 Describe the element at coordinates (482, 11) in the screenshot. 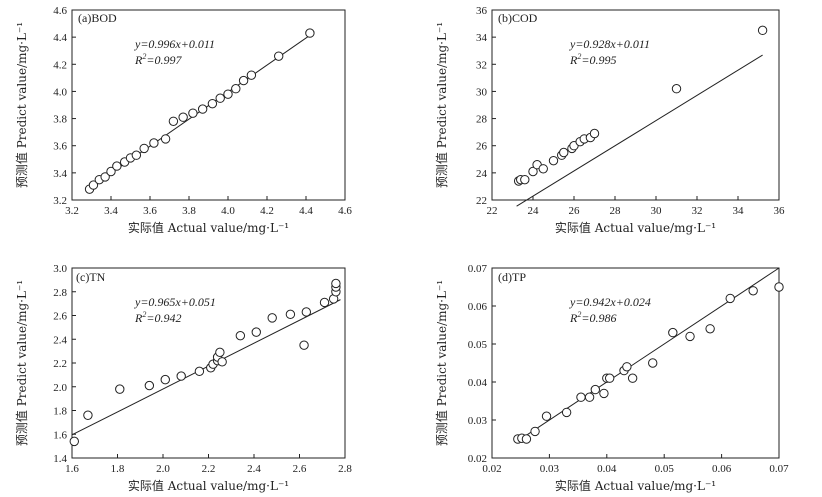

I see `y-tick-label: 36` at that location.